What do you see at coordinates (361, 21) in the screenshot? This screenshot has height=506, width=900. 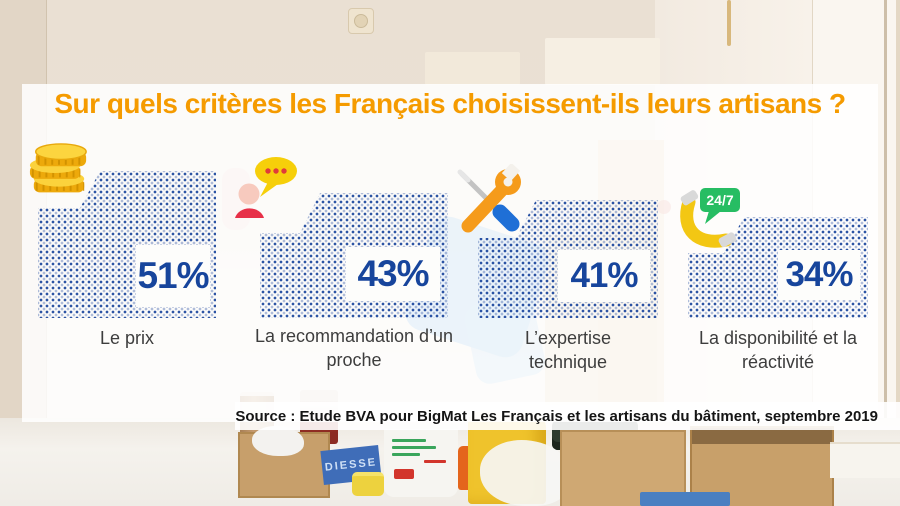 I see `photo-wall-outlet` at bounding box center [361, 21].